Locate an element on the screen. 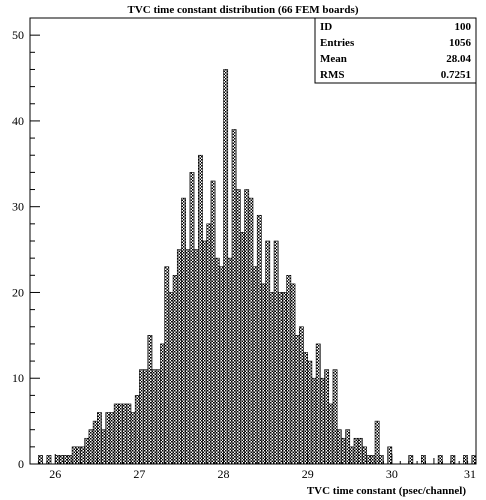 The image size is (486, 500). x-tick-label: 28 is located at coordinates (224, 474).